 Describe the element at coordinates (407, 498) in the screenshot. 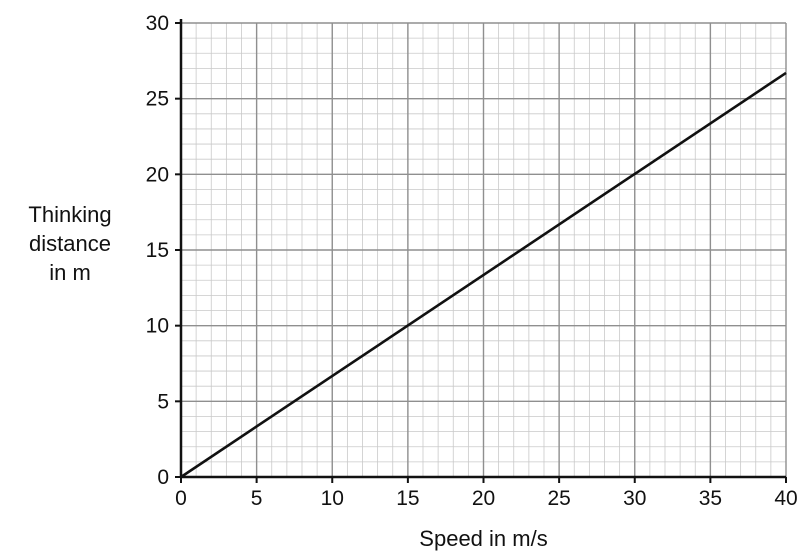

I see `x-tick-label: 15` at that location.